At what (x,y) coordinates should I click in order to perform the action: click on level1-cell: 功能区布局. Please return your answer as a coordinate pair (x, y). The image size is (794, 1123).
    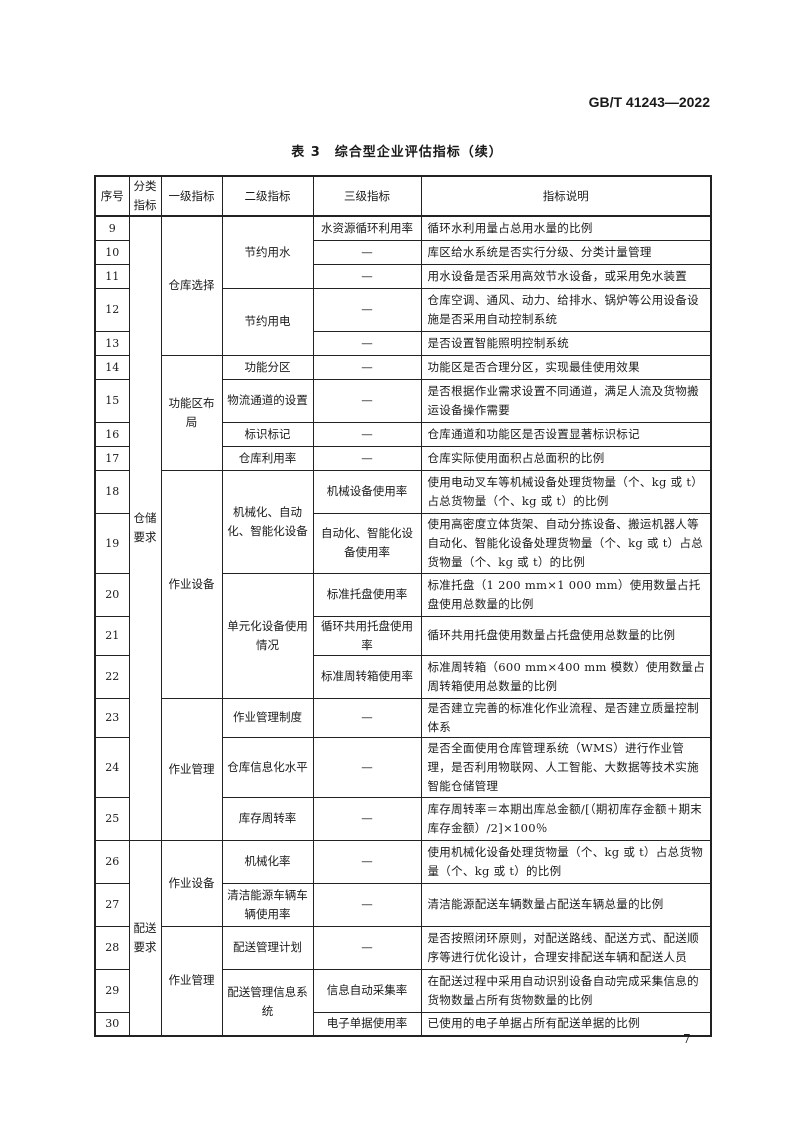
    Looking at the image, I should click on (191, 412).